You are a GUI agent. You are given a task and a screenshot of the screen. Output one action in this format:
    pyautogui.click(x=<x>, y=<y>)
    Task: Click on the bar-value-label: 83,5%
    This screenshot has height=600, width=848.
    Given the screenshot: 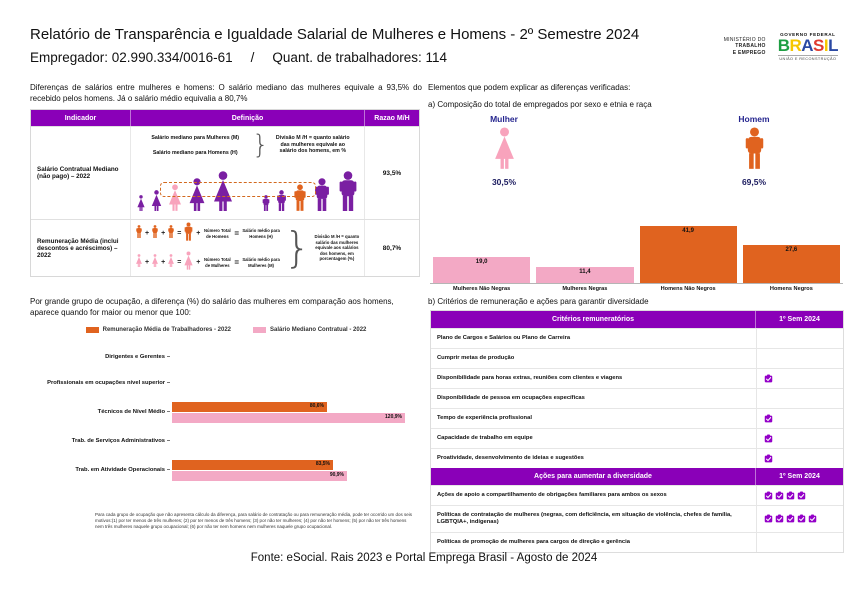 What is the action you would take?
    pyautogui.click(x=322, y=463)
    